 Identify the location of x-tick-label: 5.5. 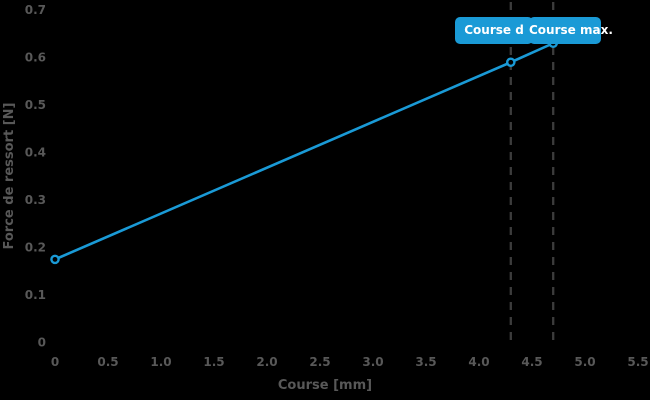
(637, 362).